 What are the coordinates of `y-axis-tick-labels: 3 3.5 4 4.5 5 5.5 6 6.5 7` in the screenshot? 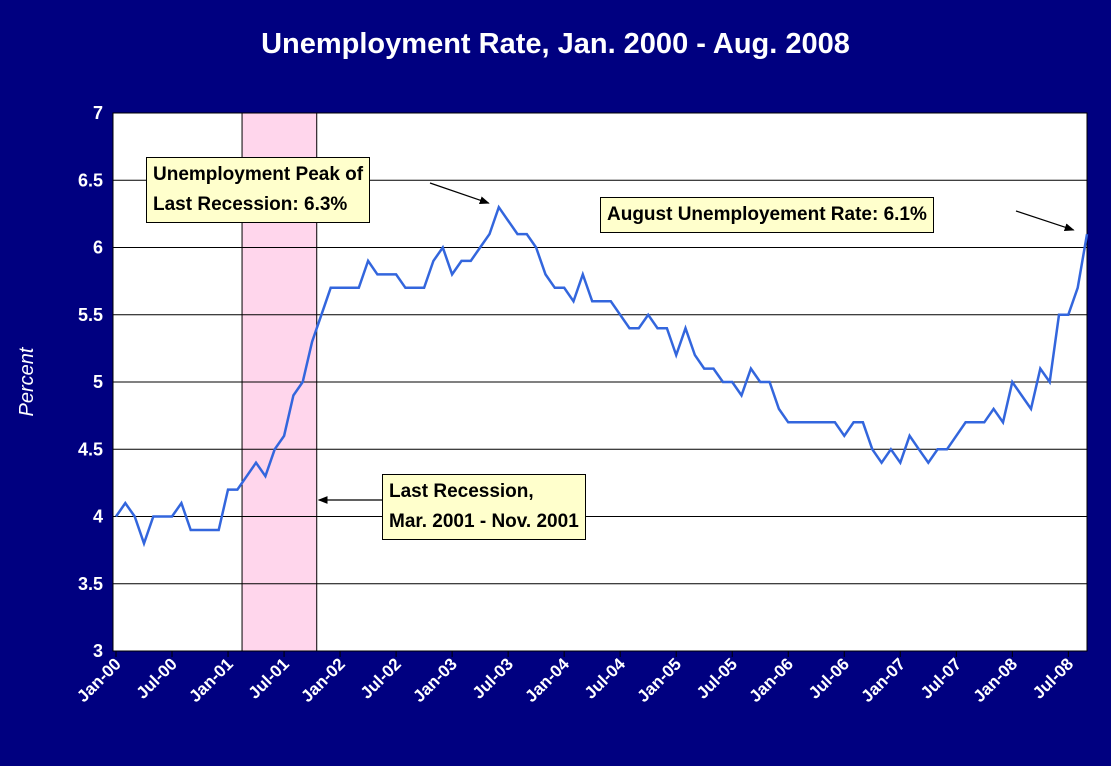 It's located at (90, 382).